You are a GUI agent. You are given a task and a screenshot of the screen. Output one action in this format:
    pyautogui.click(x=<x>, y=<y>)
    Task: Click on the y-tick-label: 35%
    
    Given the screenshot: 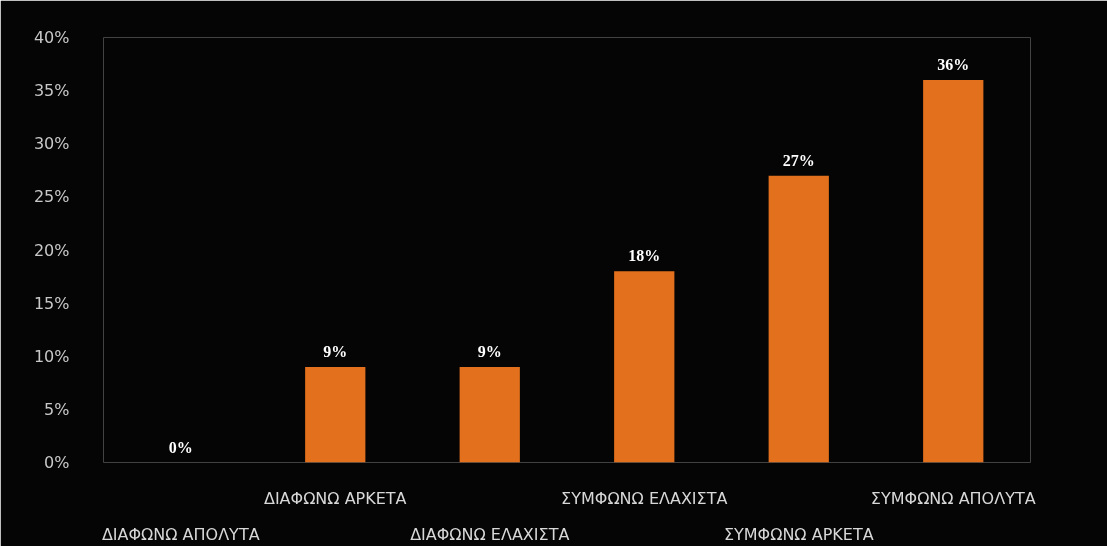 What is the action you would take?
    pyautogui.click(x=51, y=91)
    